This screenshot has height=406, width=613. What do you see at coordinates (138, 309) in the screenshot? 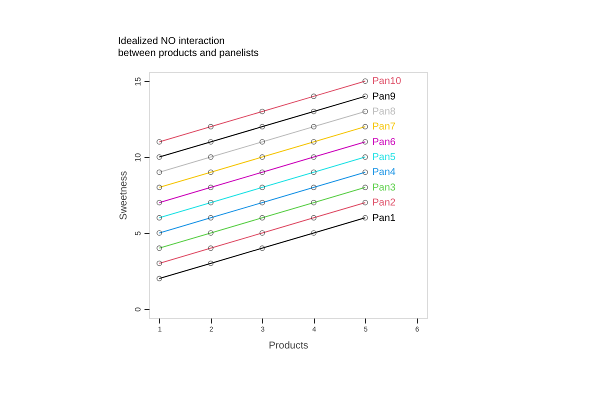
I see `y-tick-label: 0` at bounding box center [138, 309].